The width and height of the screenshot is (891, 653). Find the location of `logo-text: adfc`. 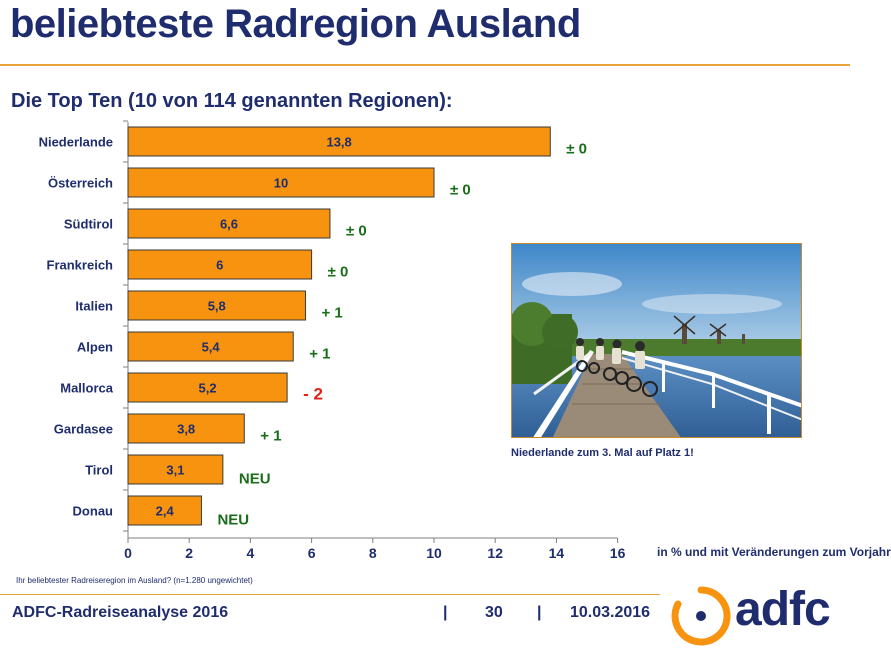

logo-text: adfc is located at coordinates (783, 609).